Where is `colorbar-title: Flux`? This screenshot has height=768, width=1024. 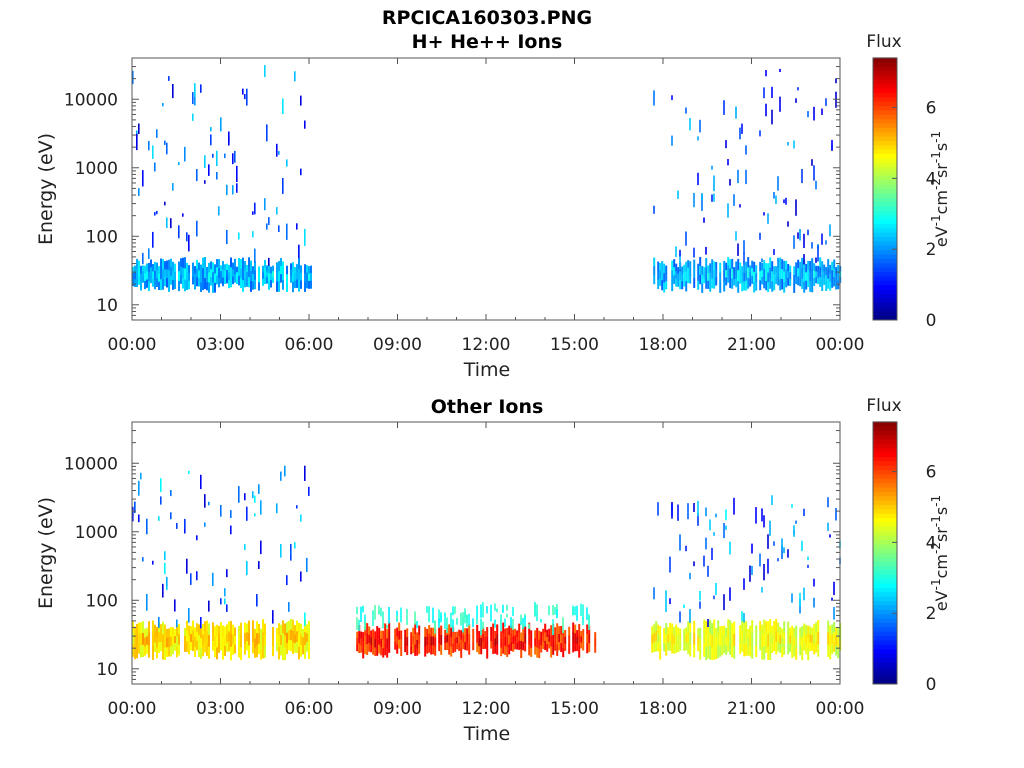 colorbar-title: Flux is located at coordinates (883, 42).